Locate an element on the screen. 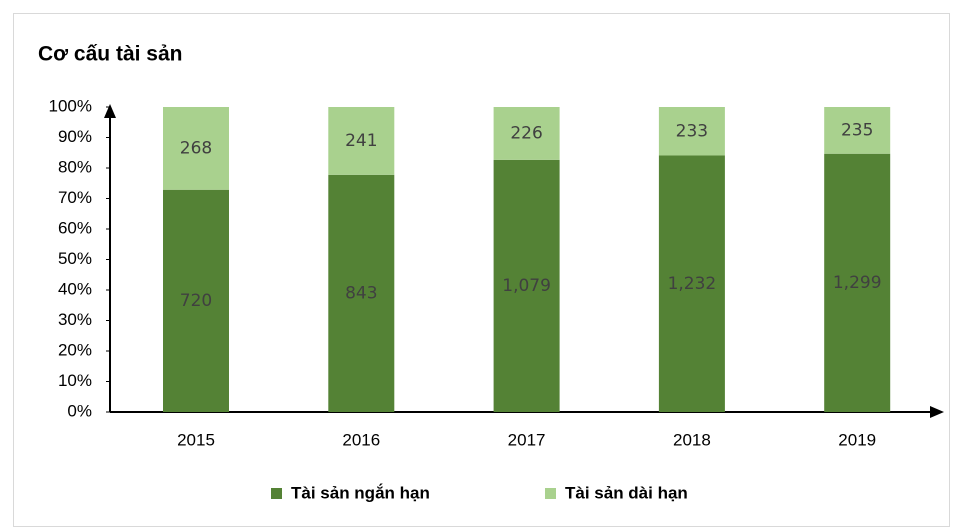 The width and height of the screenshot is (956, 527). data-label: 226 is located at coordinates (526, 133).